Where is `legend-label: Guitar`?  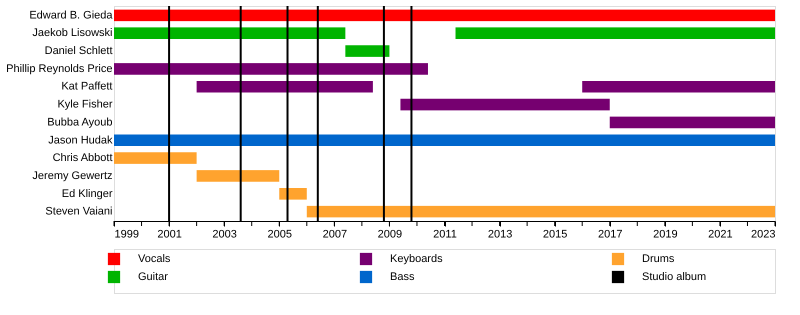 legend-label: Guitar is located at coordinates (153, 277).